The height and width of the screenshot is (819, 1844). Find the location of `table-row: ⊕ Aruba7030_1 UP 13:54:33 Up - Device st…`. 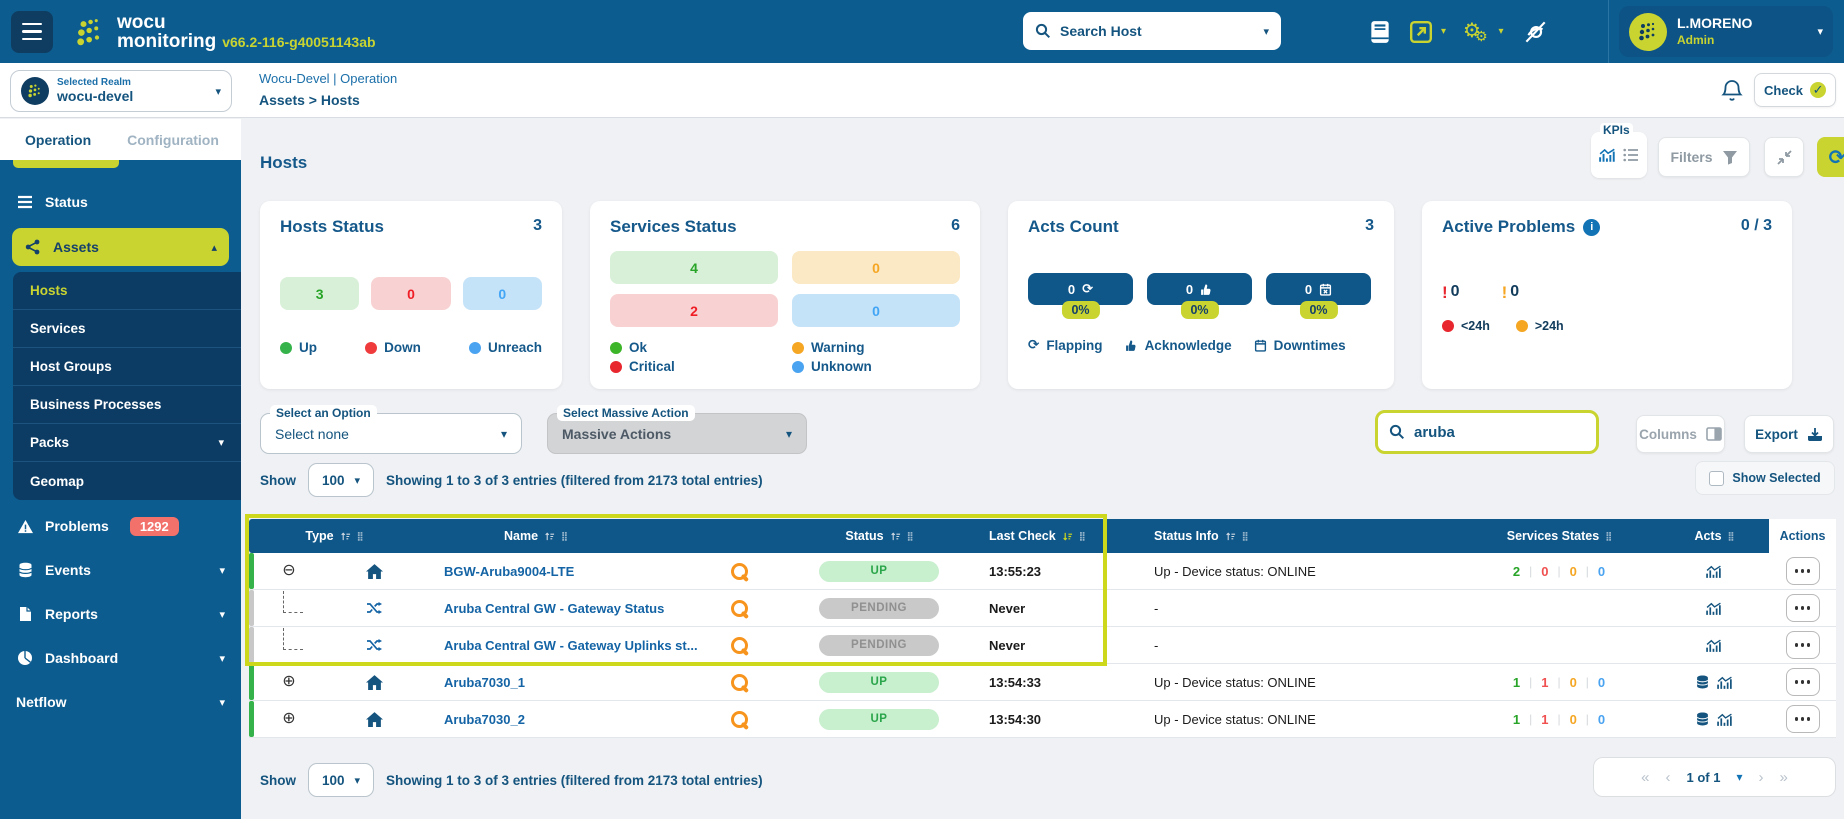

table-row: ⊕ Aruba7030_1 UP 13:54:33 Up - Device st… is located at coordinates (1042, 682).